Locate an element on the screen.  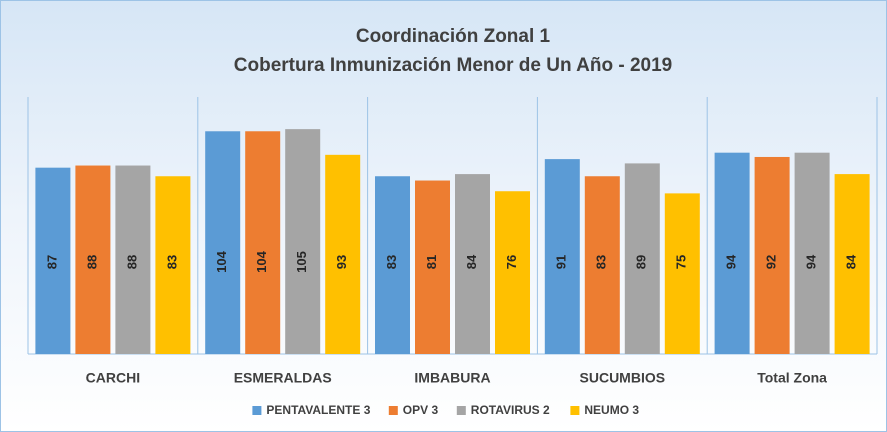
chart-title: Coordinación Zonal 1 is located at coordinates (453, 36).